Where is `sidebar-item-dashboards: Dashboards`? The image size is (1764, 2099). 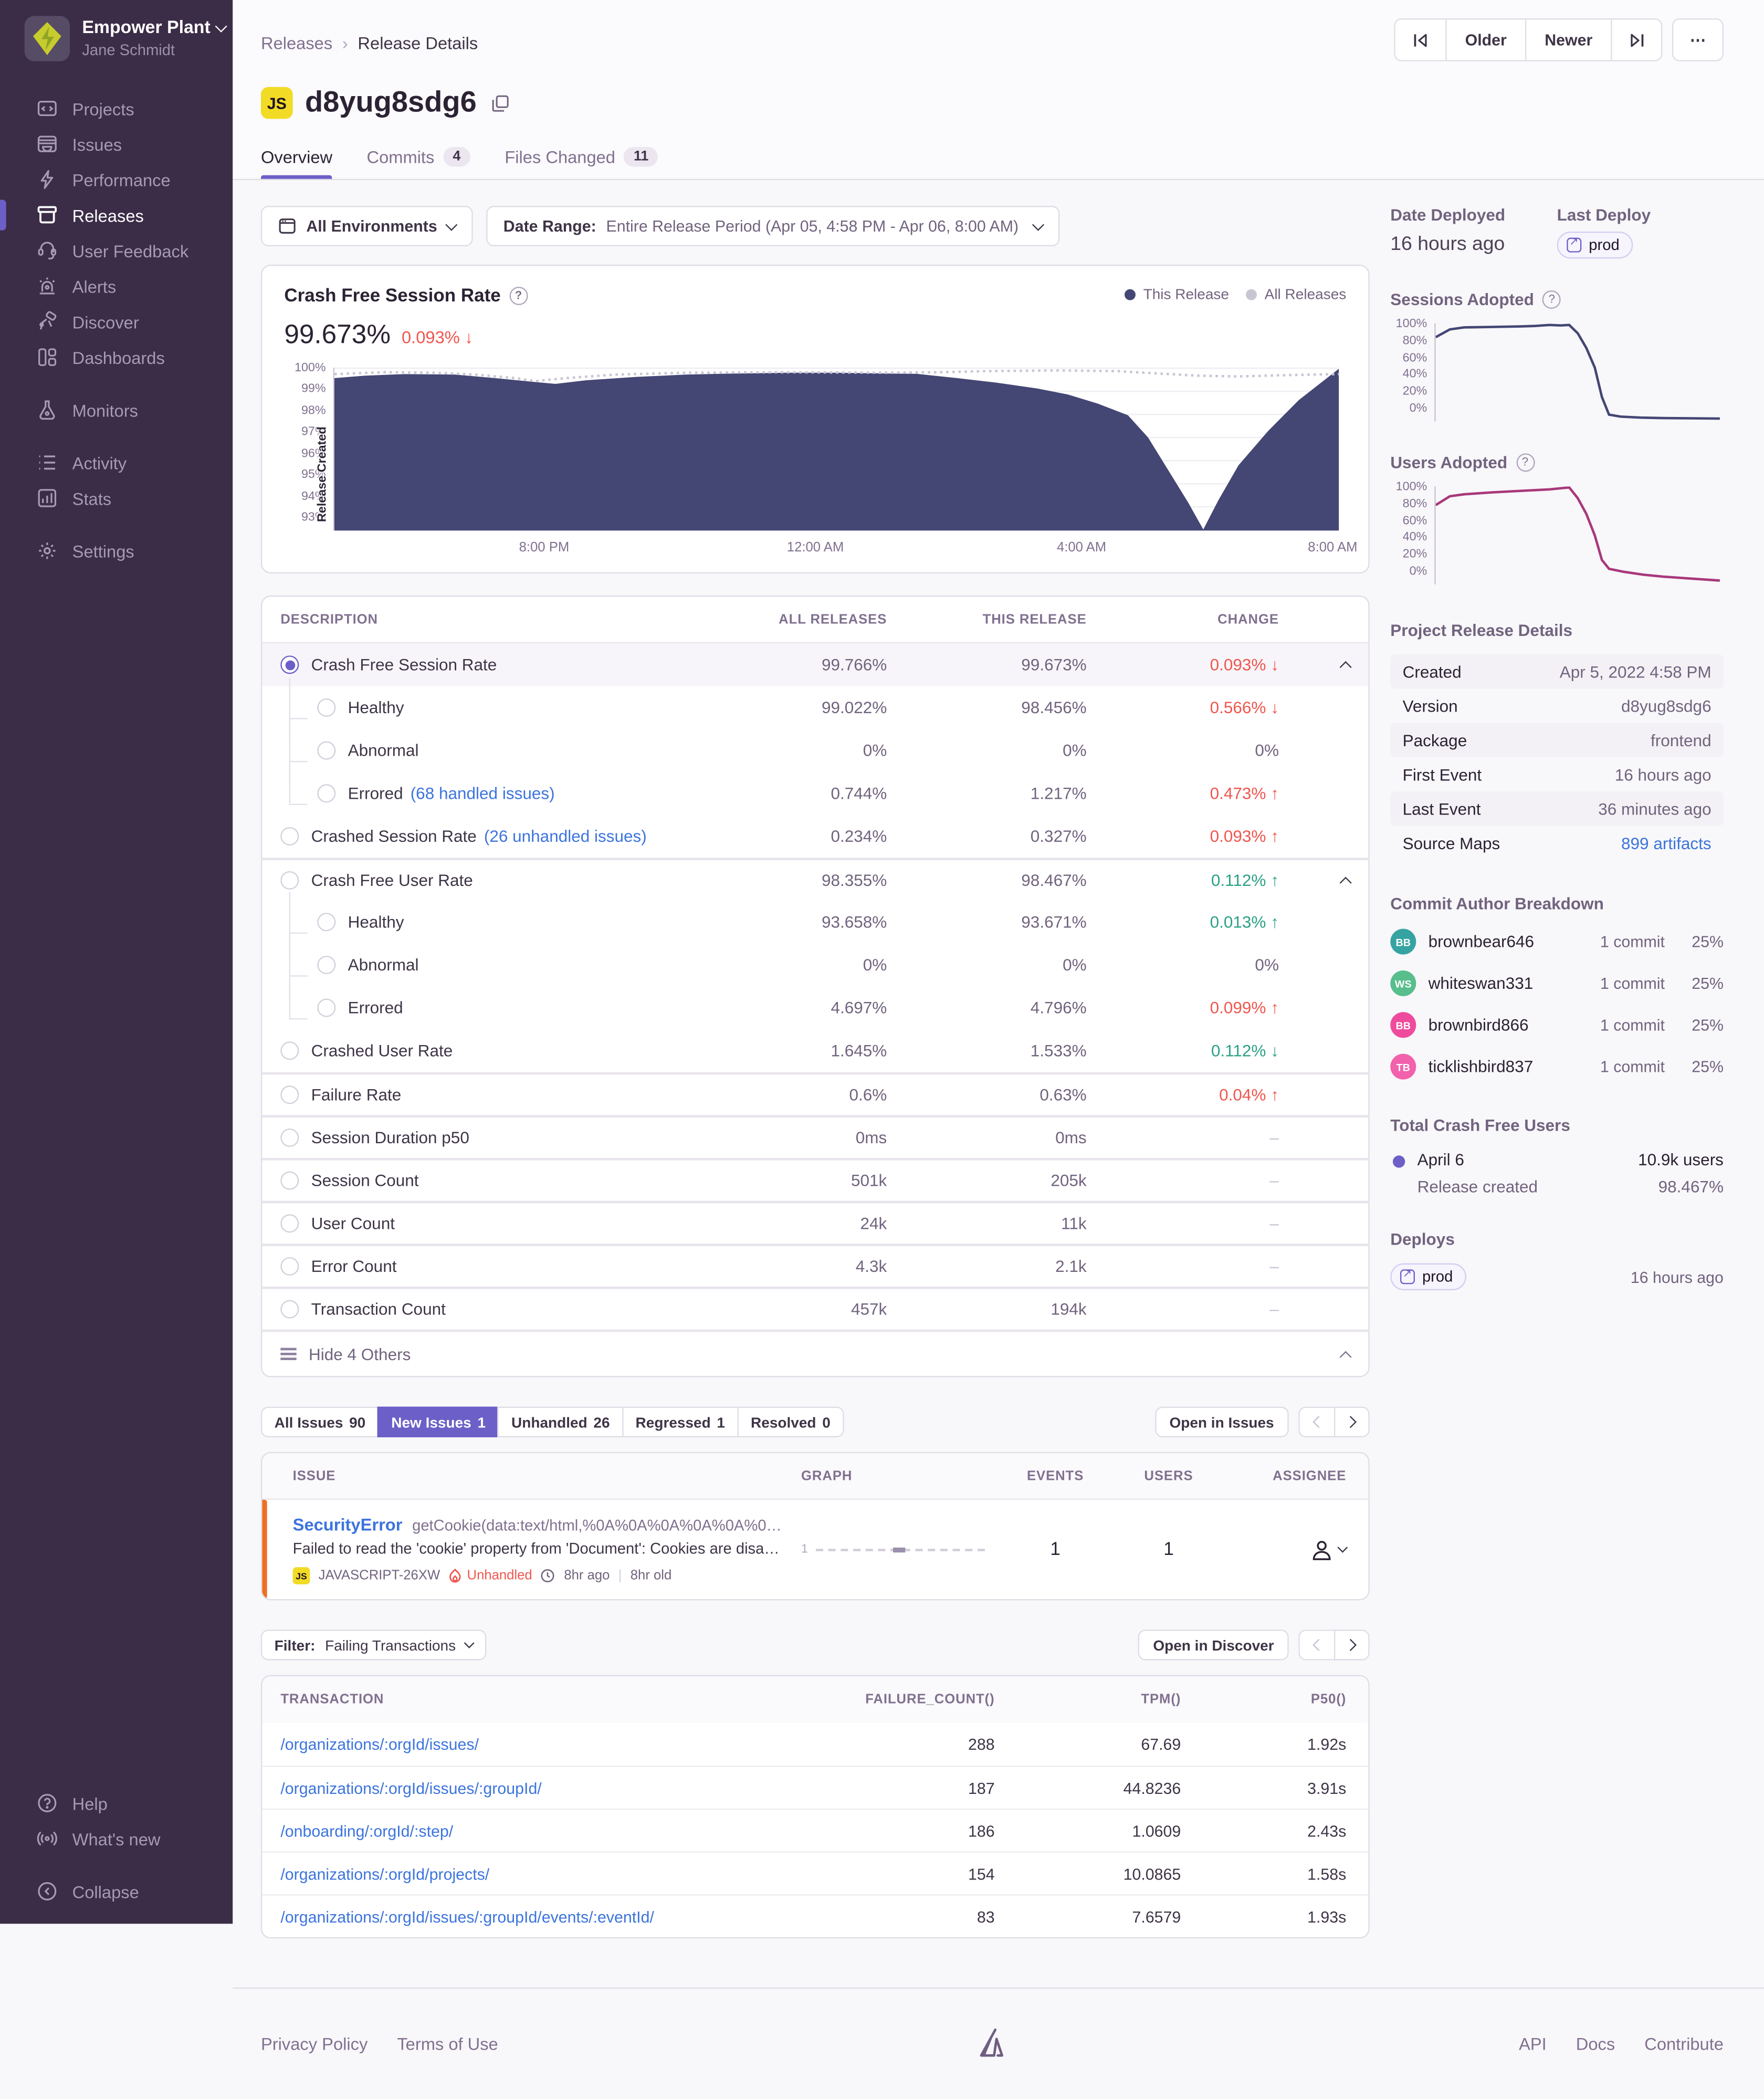
sidebar-item-dashboards: Dashboards is located at coordinates (116, 357).